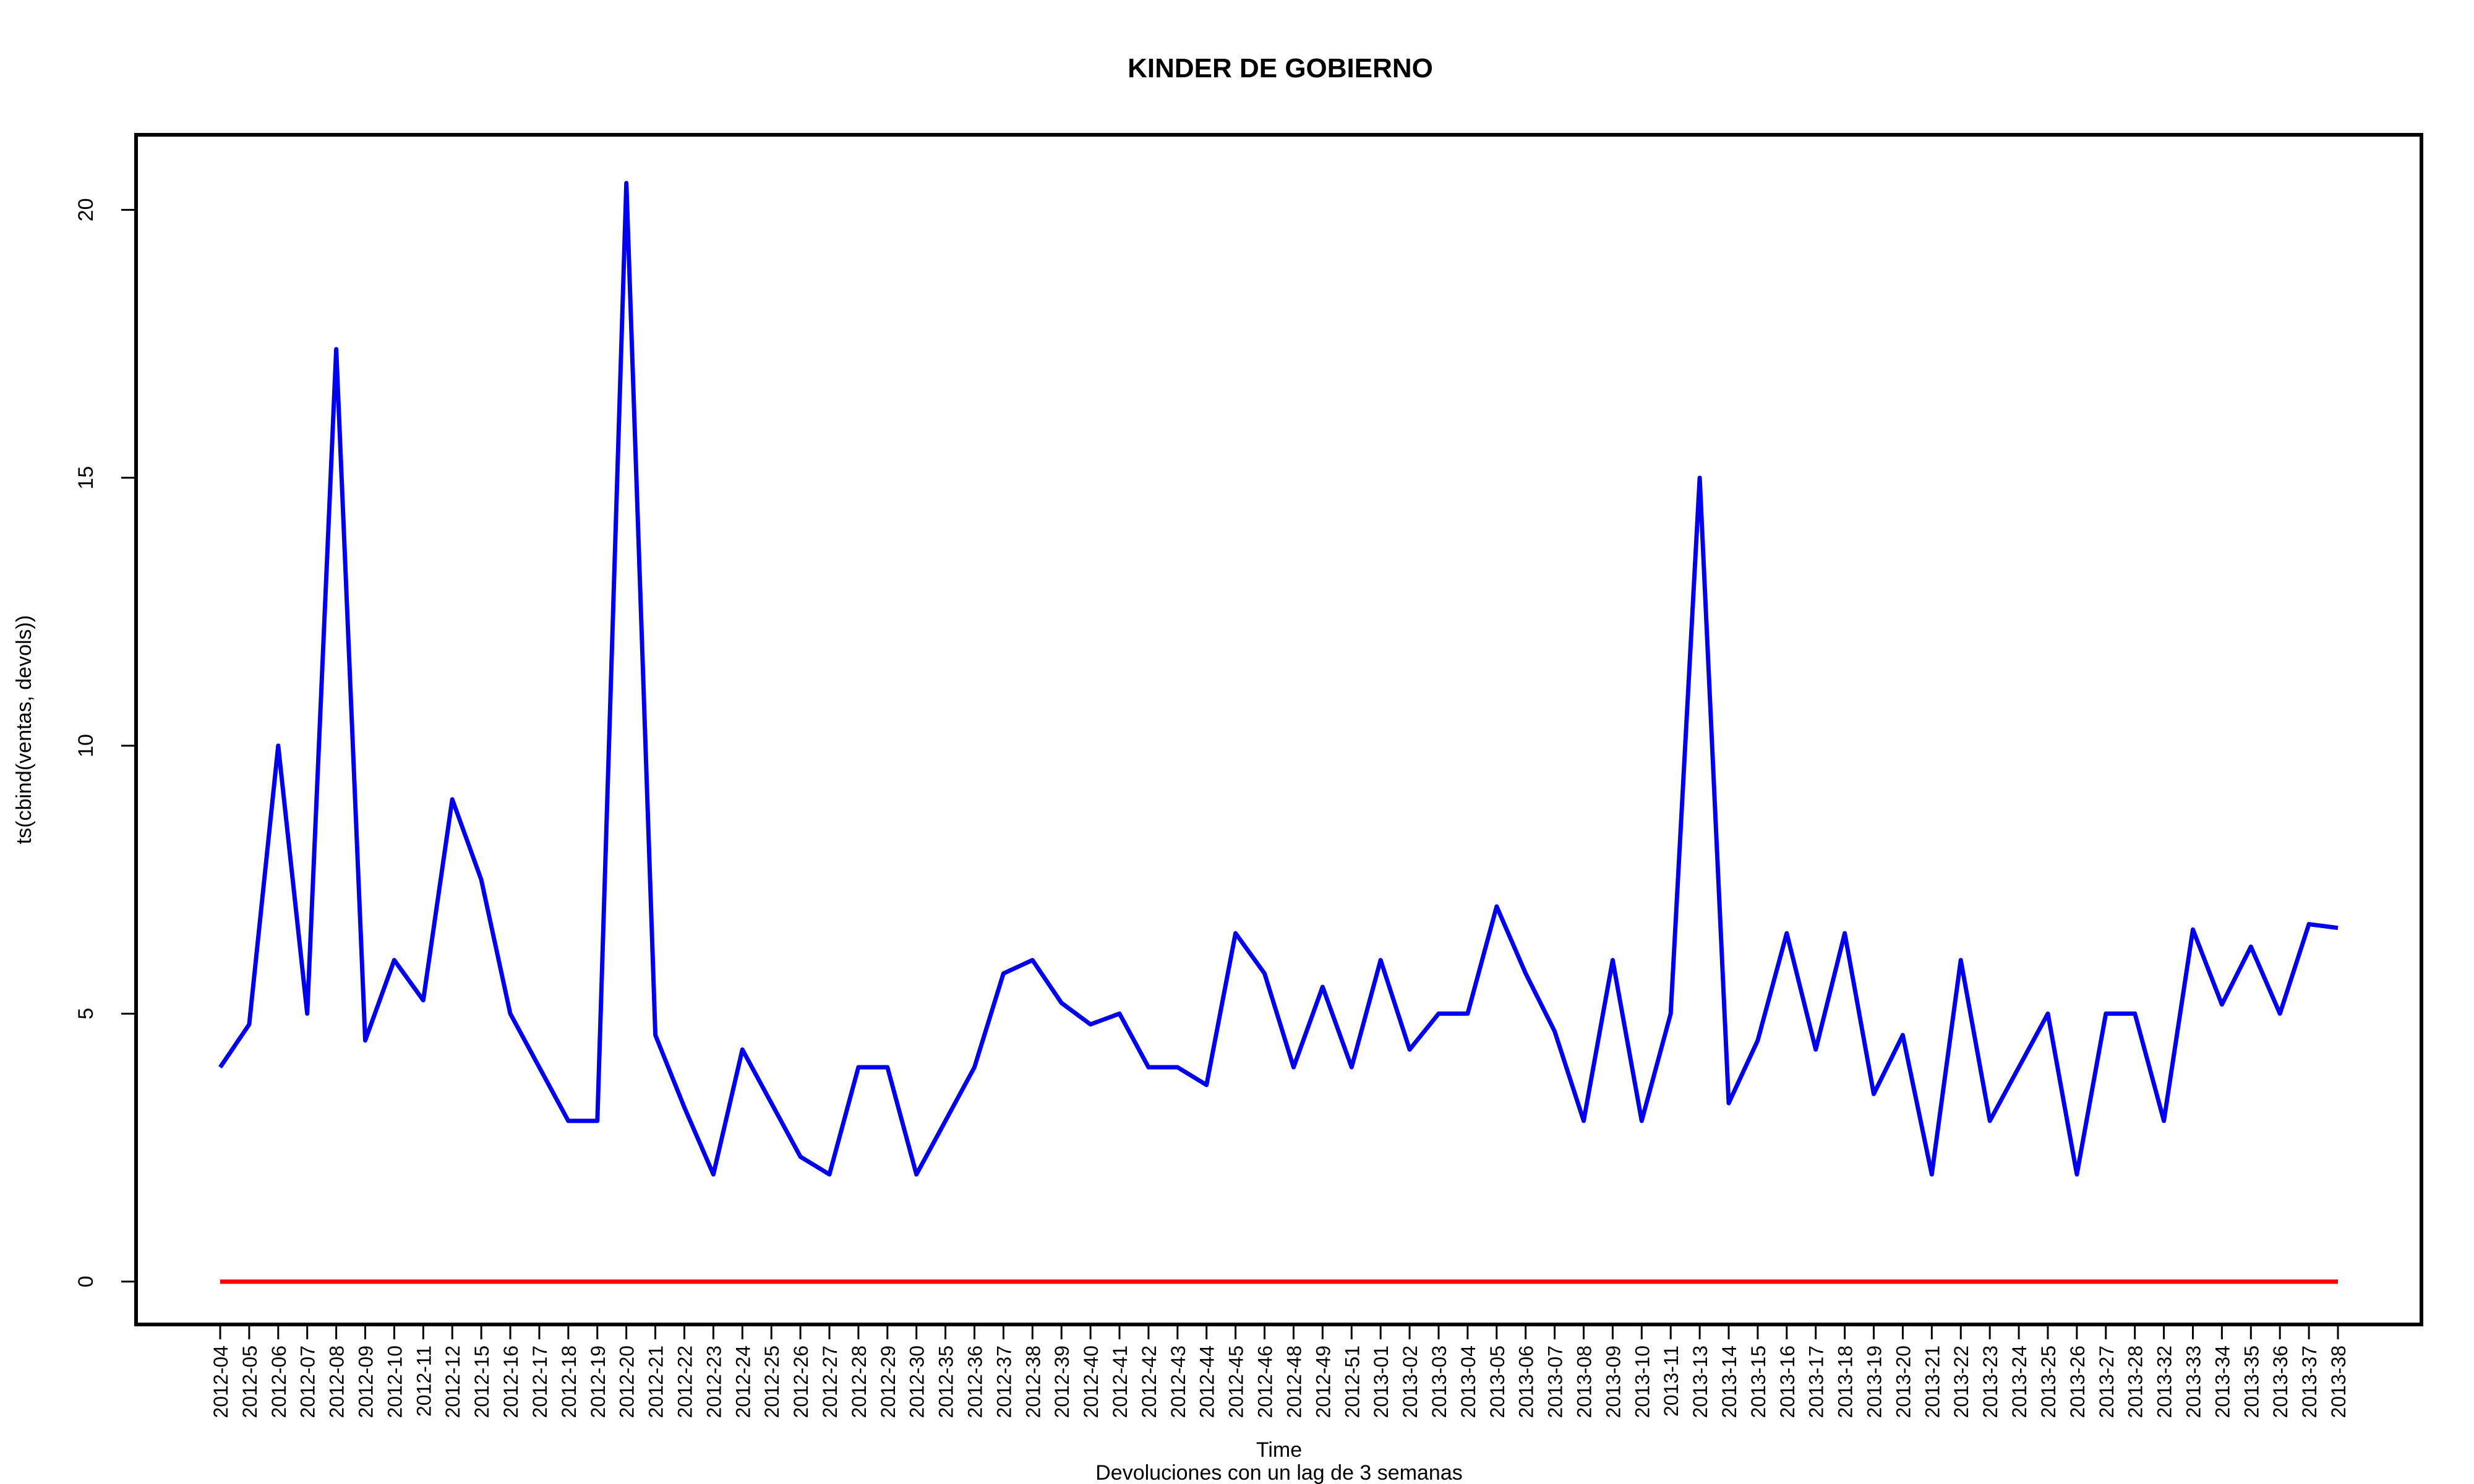 The width and height of the screenshot is (2474, 1484). Describe the element at coordinates (1033, 1381) in the screenshot. I see `x-tick-label: 2012-38` at that location.